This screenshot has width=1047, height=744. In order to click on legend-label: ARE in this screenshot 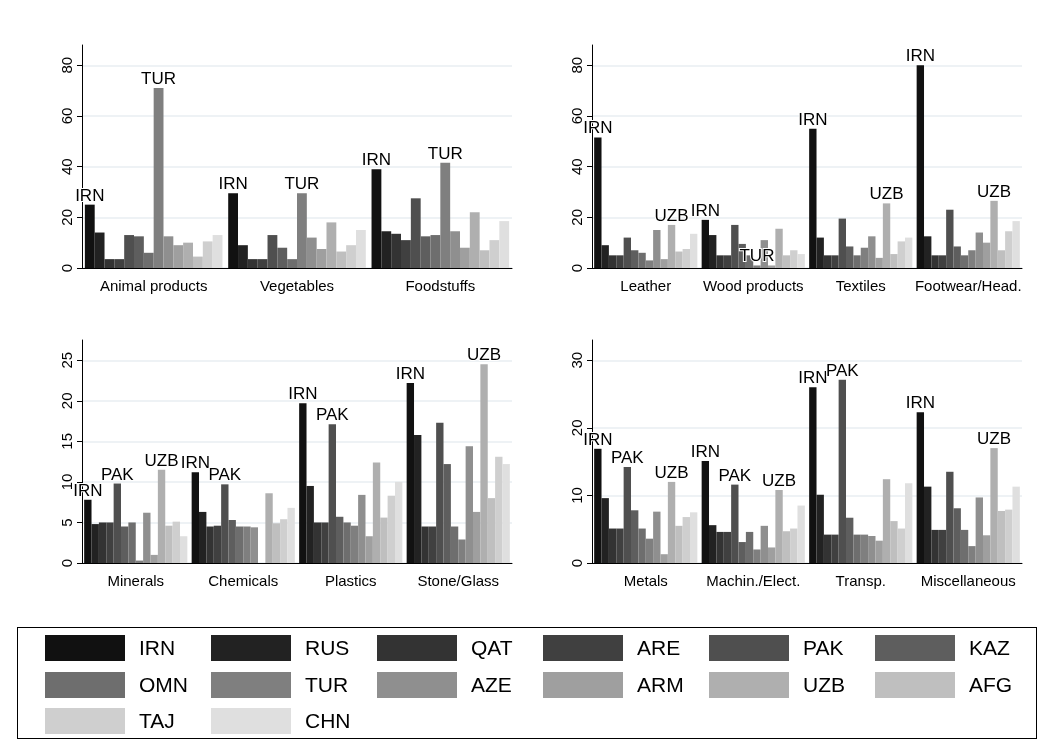, I will do `click(659, 648)`.